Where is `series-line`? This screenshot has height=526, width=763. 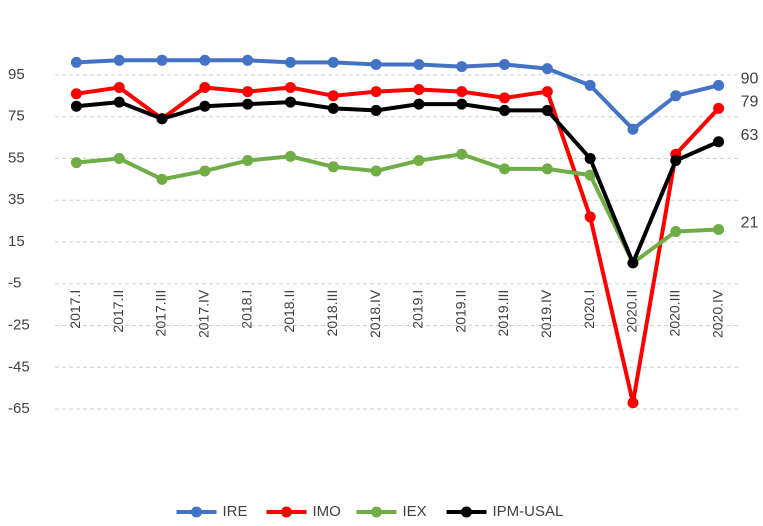 series-line is located at coordinates (398, 95).